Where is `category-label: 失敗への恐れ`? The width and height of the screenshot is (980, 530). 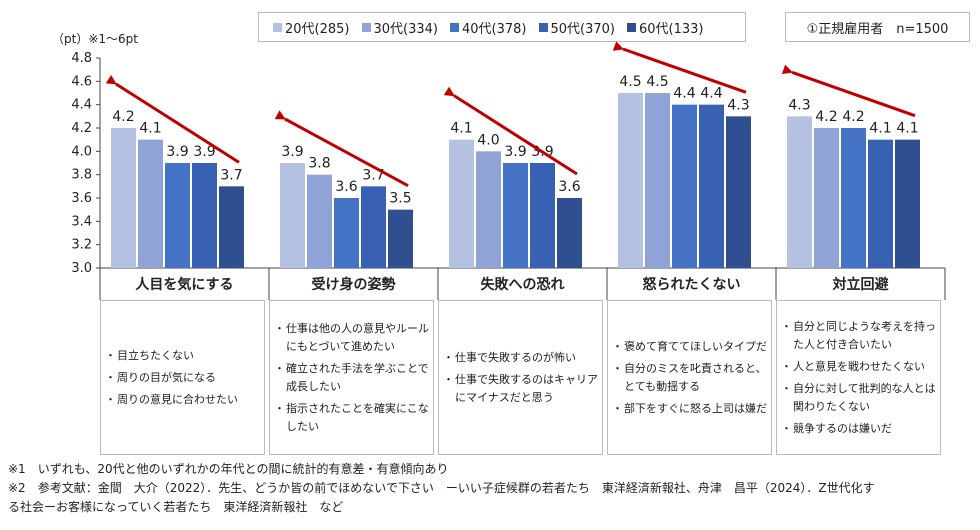
category-label: 失敗への恐れ is located at coordinates (523, 284).